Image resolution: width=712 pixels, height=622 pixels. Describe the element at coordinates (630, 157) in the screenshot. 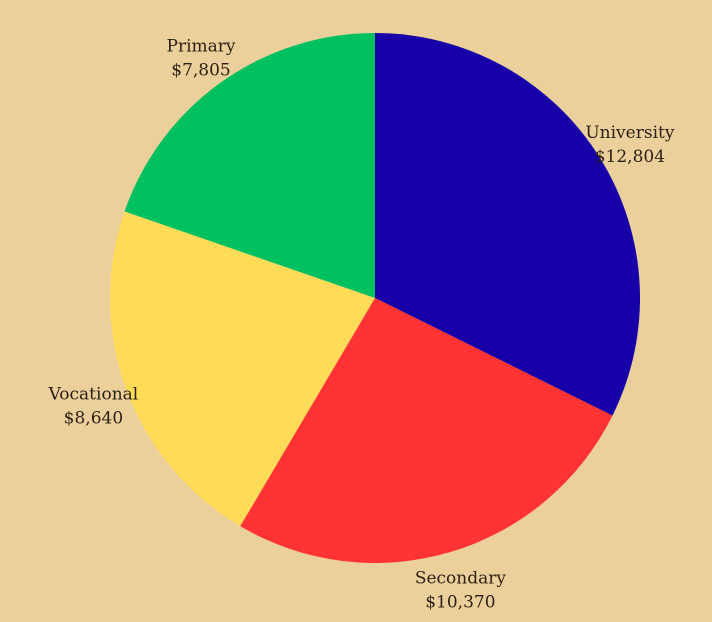

I see `slice-value-university: $12,804` at that location.